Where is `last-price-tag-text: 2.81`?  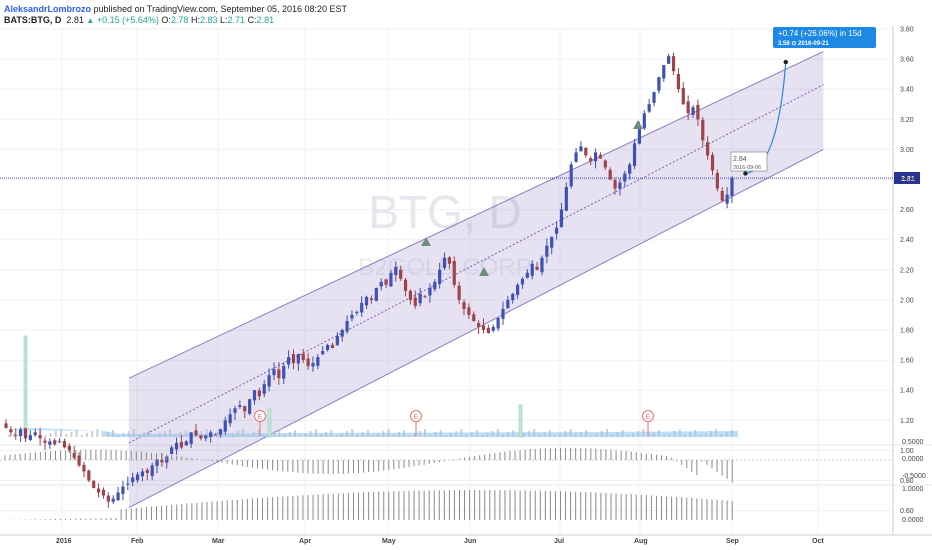 last-price-tag-text: 2.81 is located at coordinates (908, 179).